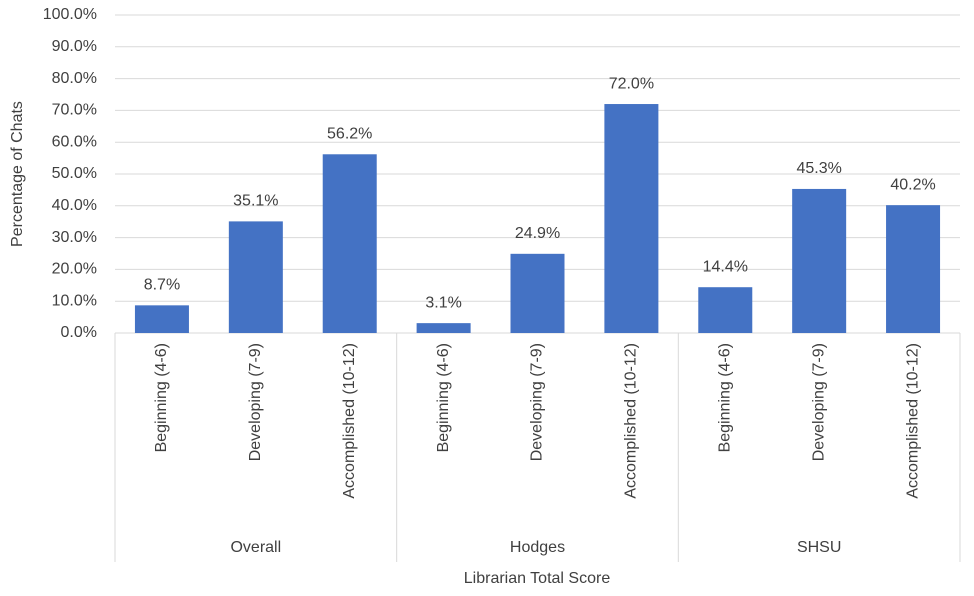 This screenshot has width=974, height=596. What do you see at coordinates (74, 141) in the screenshot?
I see `y-tick-label: 60.0%` at bounding box center [74, 141].